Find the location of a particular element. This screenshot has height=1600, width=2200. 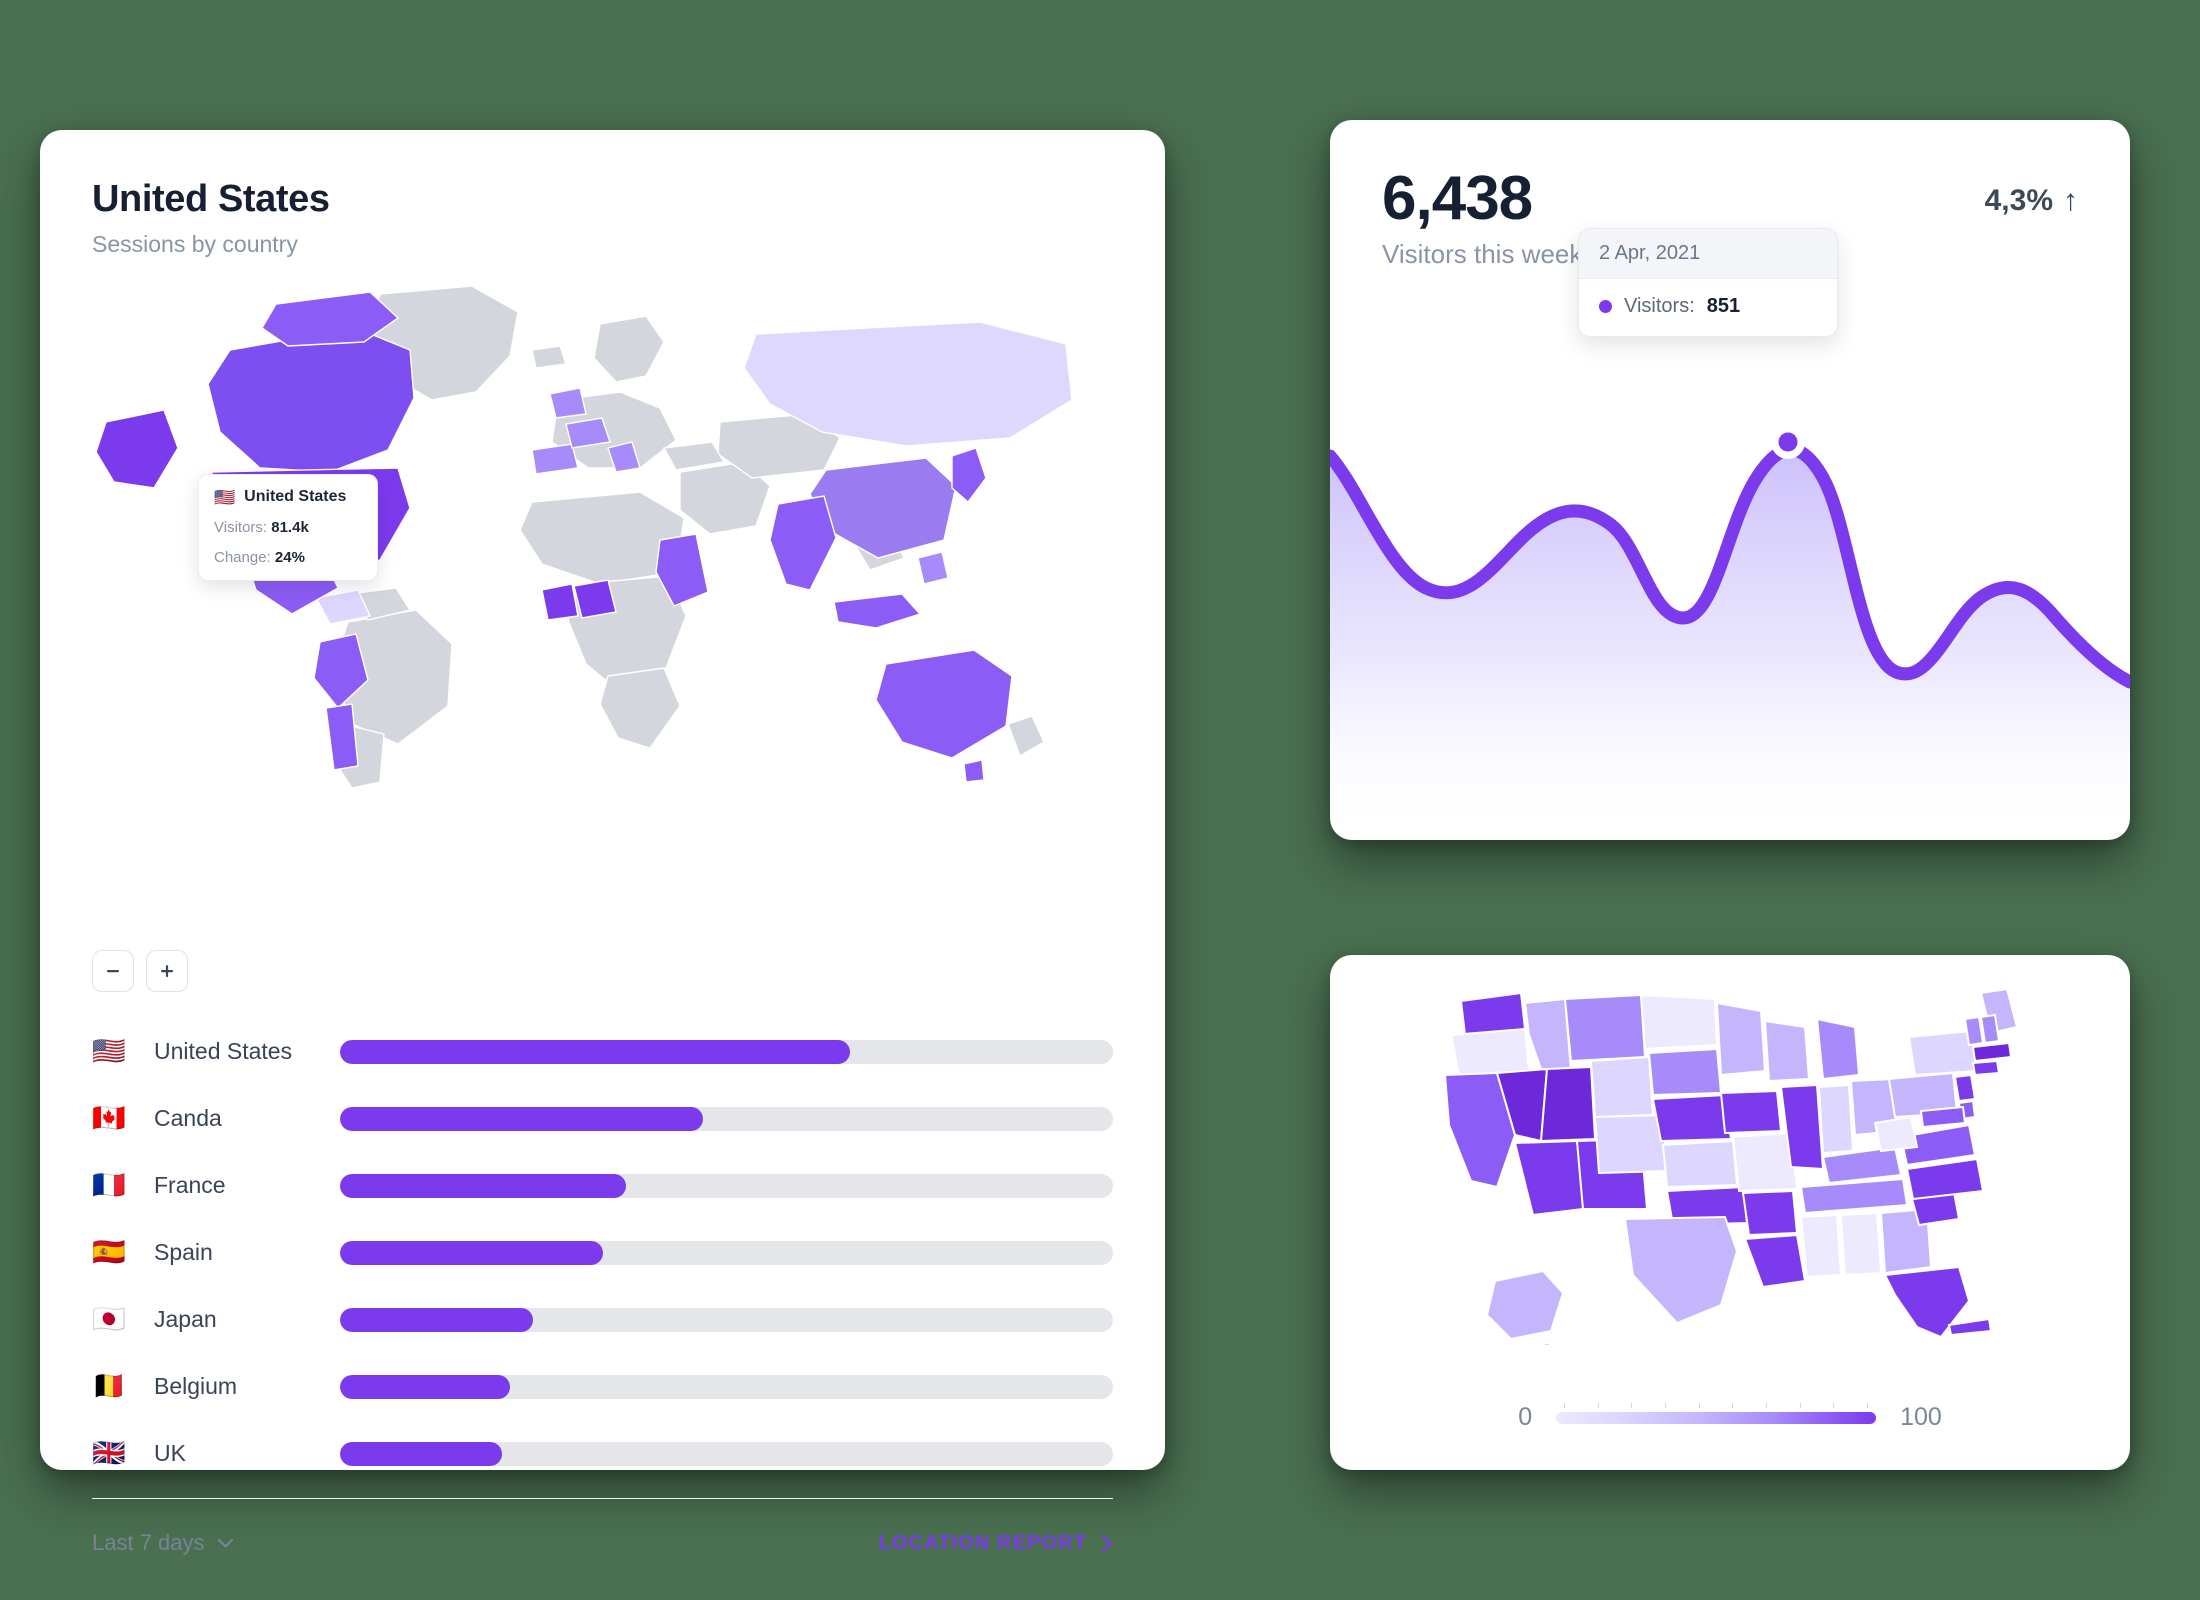

tooltip-visitors-row: Visitors: 81.4k is located at coordinates (288, 527).